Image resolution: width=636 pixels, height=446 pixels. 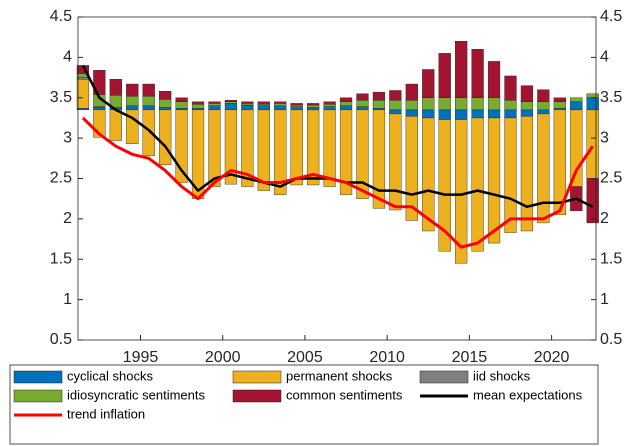 What do you see at coordinates (61, 97) in the screenshot?
I see `y-tick-label: 3.5` at bounding box center [61, 97].